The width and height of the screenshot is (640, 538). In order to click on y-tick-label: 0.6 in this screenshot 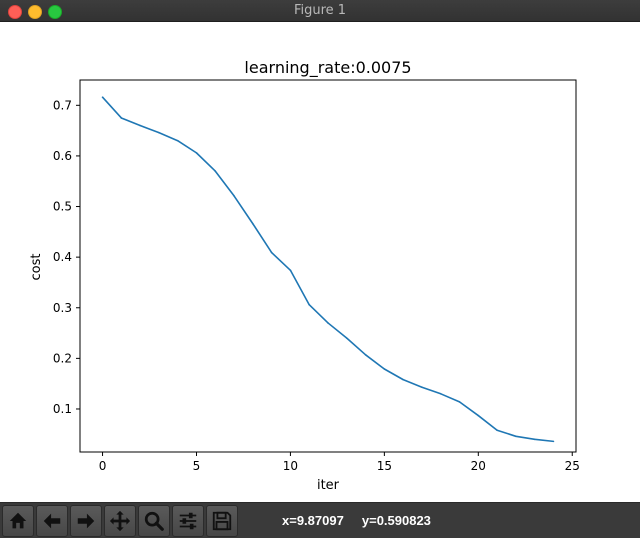, I will do `click(62, 156)`.